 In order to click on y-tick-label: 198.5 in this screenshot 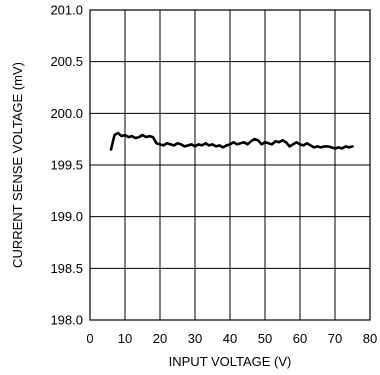, I will do `click(66, 268)`.